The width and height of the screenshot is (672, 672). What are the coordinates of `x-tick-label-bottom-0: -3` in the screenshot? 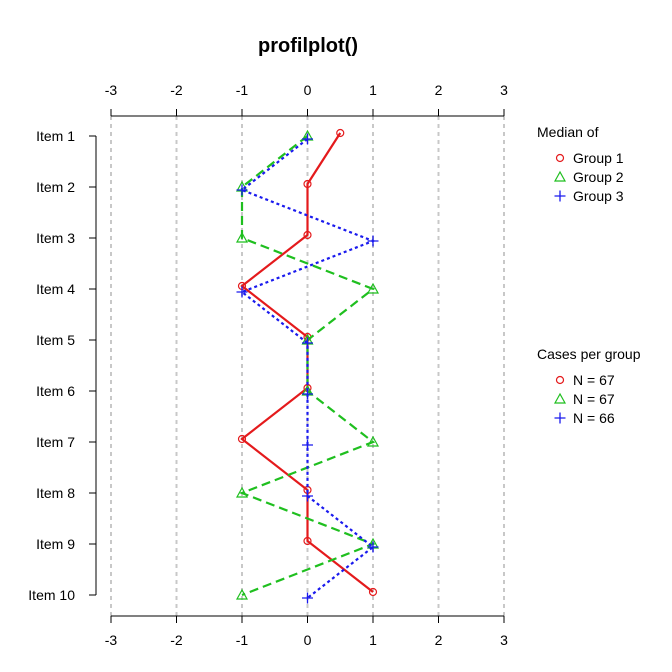 It's located at (111, 640).